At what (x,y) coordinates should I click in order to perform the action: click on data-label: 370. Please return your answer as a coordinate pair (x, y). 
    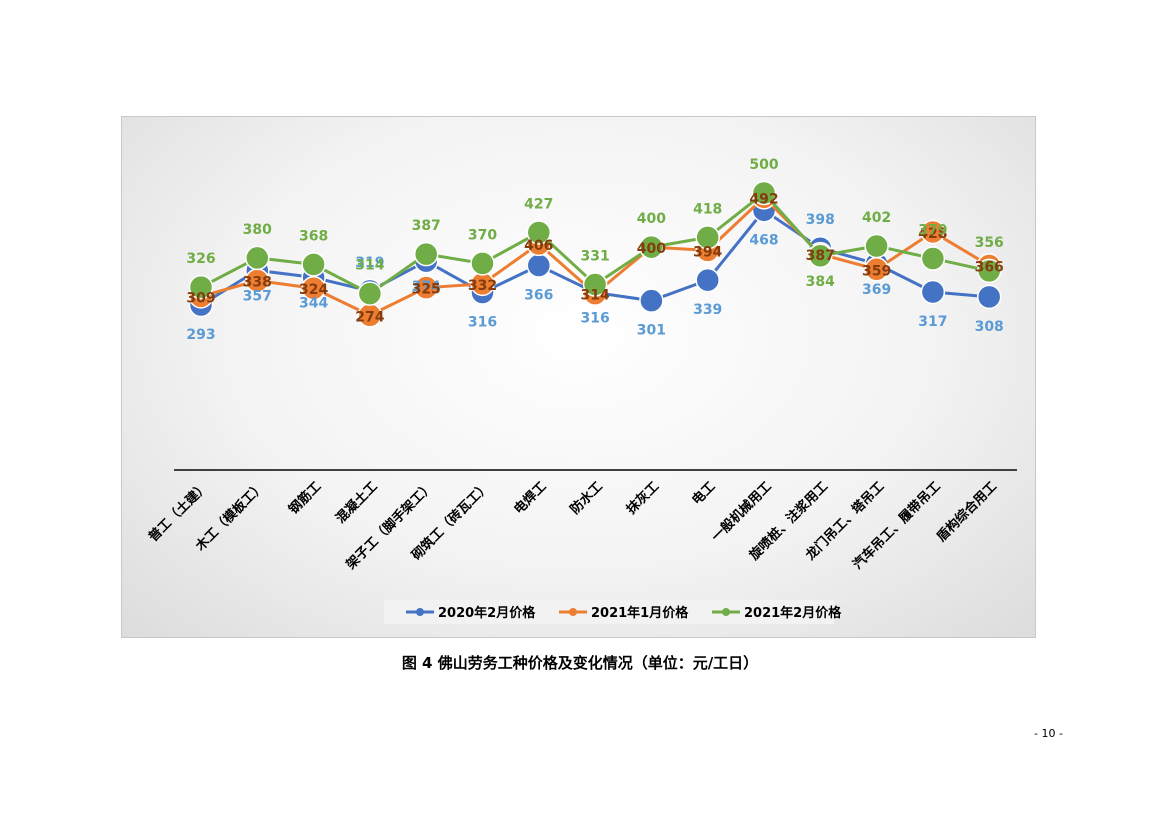
    Looking at the image, I should click on (482, 235).